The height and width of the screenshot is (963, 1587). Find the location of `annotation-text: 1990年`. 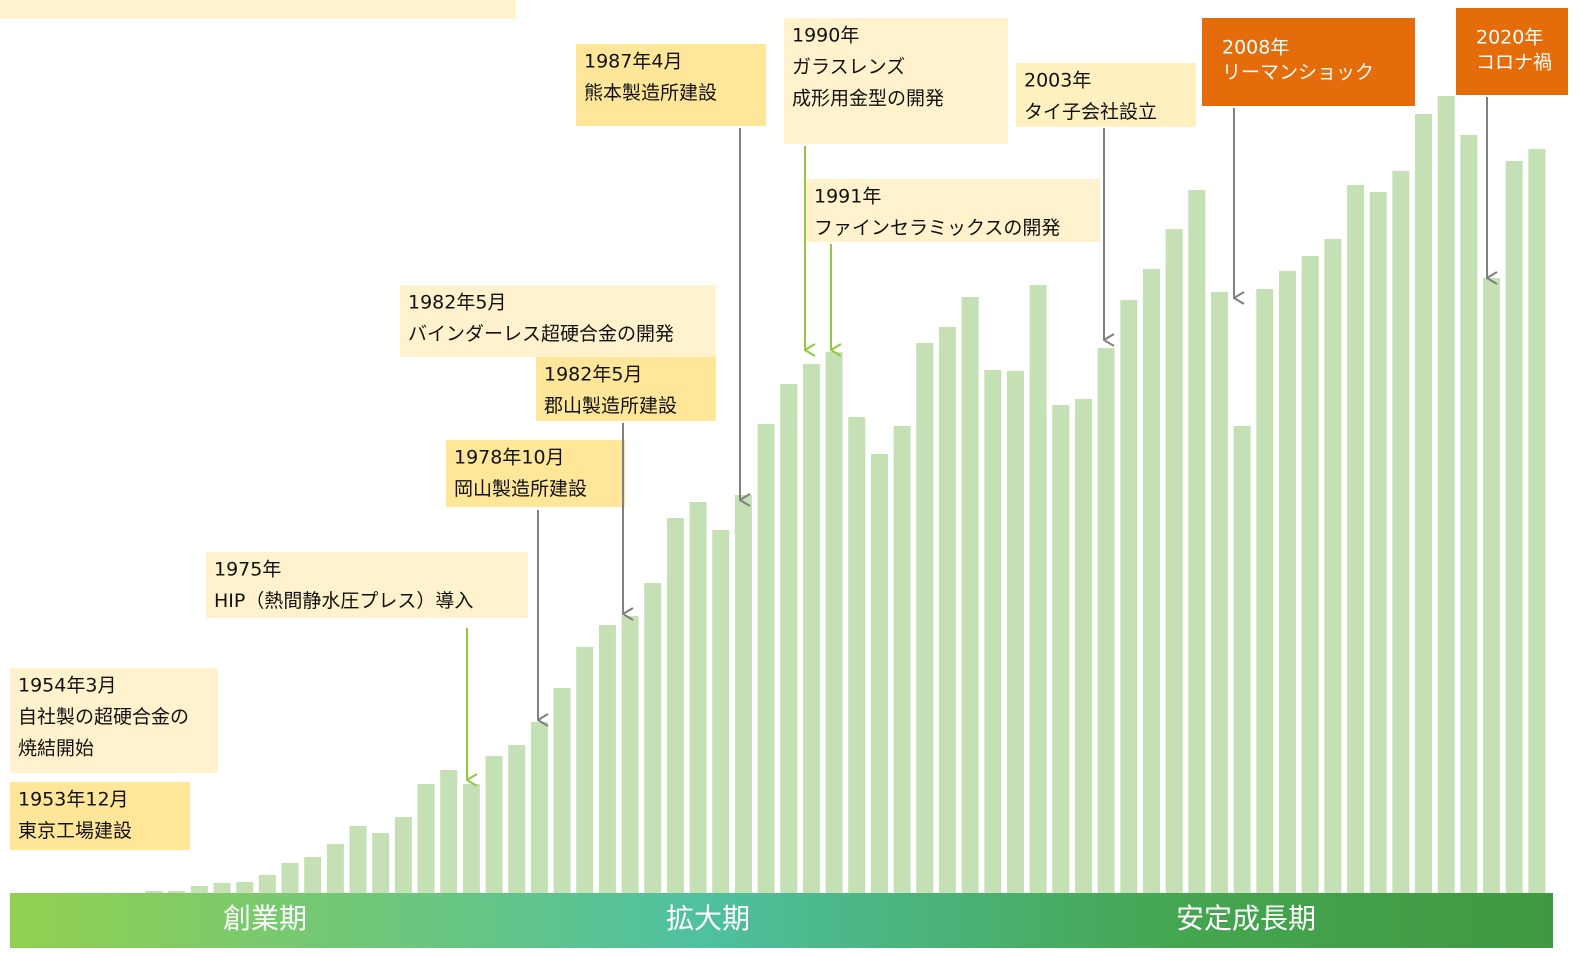

annotation-text: 1990年 is located at coordinates (825, 36).